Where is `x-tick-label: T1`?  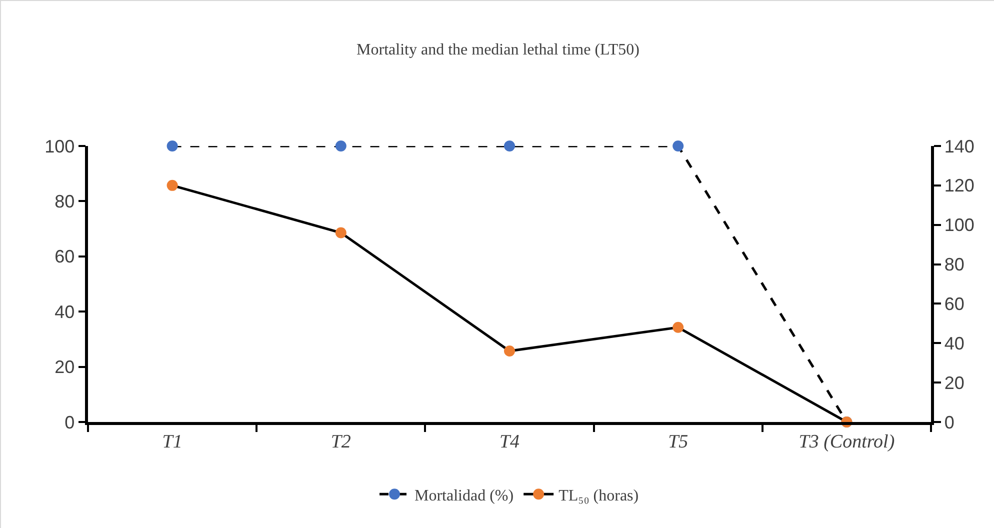 x-tick-label: T1 is located at coordinates (172, 442).